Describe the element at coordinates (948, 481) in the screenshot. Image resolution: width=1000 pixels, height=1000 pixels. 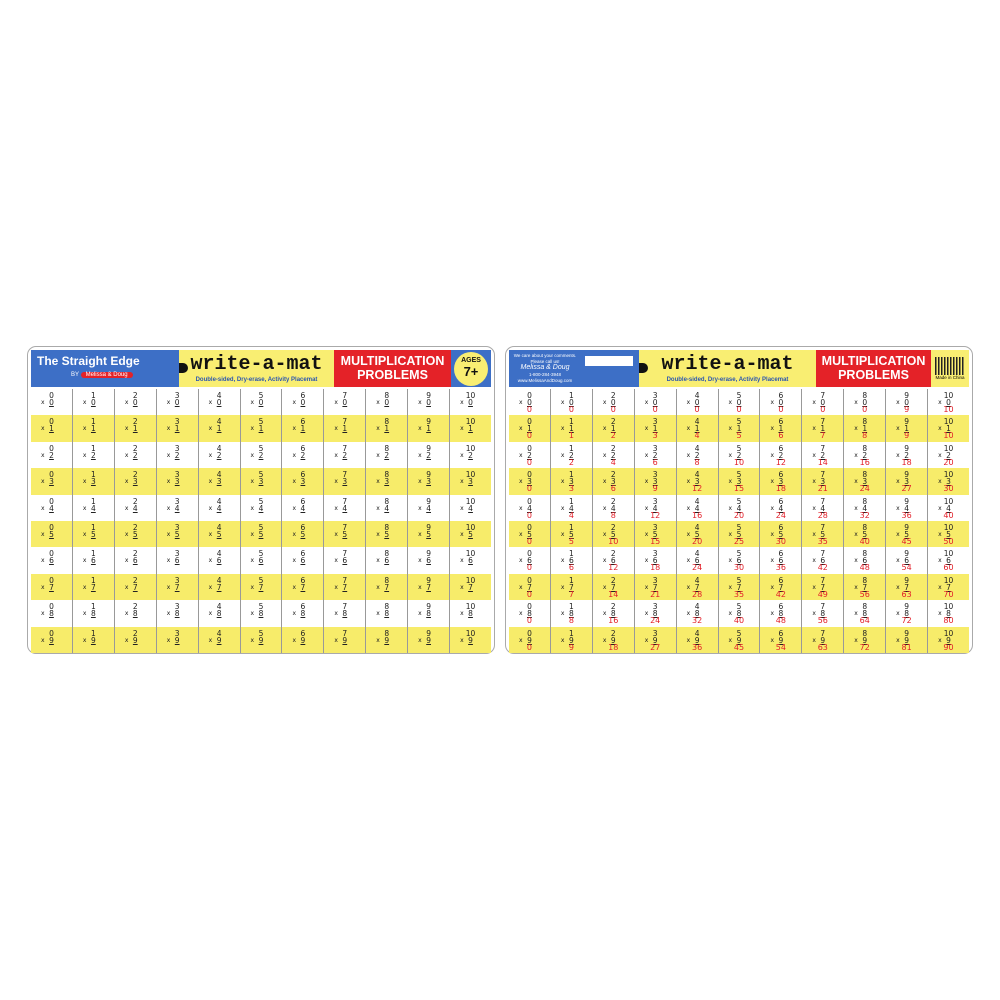
I see `problem-cell: 10 x 3 30` at that location.